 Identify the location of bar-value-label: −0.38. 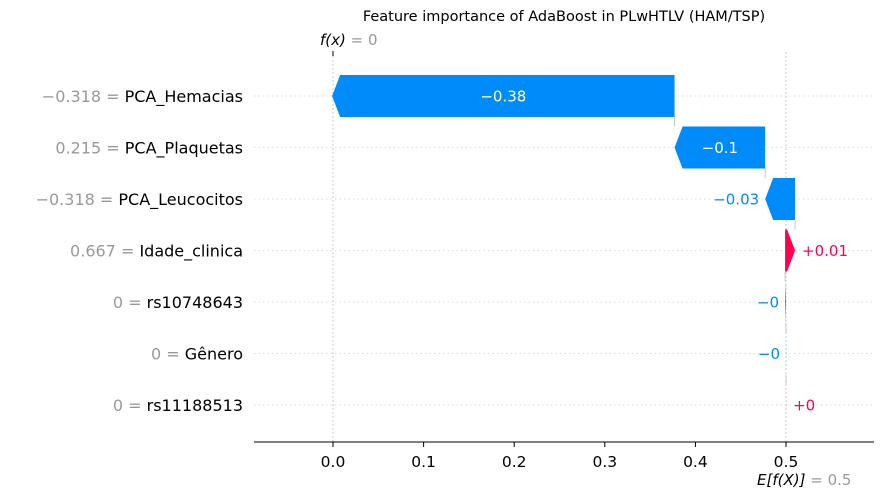
(503, 97).